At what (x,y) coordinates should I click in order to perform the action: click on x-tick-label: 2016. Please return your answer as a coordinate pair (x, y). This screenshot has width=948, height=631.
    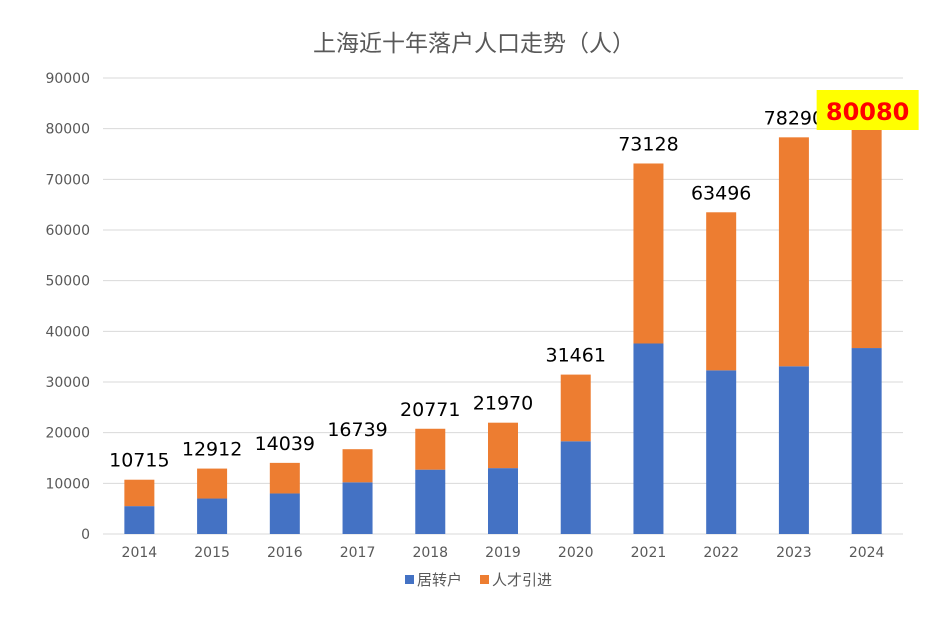
    Looking at the image, I should click on (285, 553).